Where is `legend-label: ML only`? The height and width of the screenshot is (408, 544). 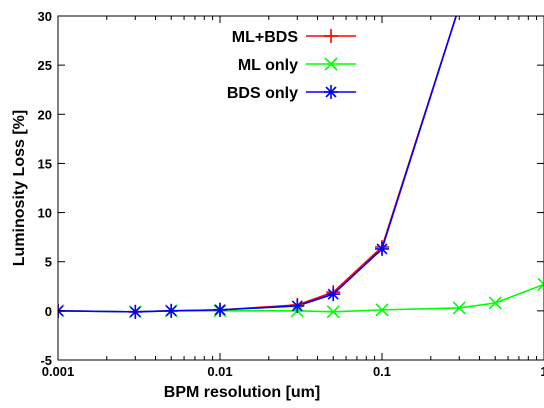 legend-label: ML only is located at coordinates (268, 65).